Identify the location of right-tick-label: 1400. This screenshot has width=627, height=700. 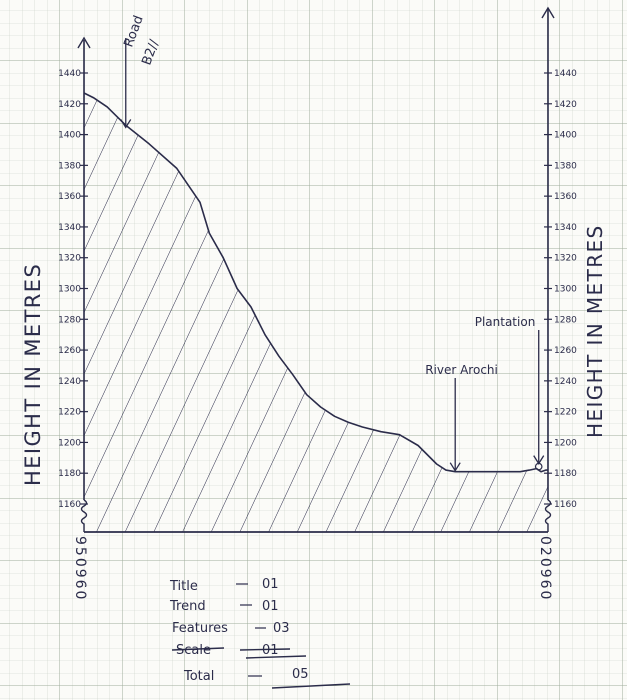
(565, 136).